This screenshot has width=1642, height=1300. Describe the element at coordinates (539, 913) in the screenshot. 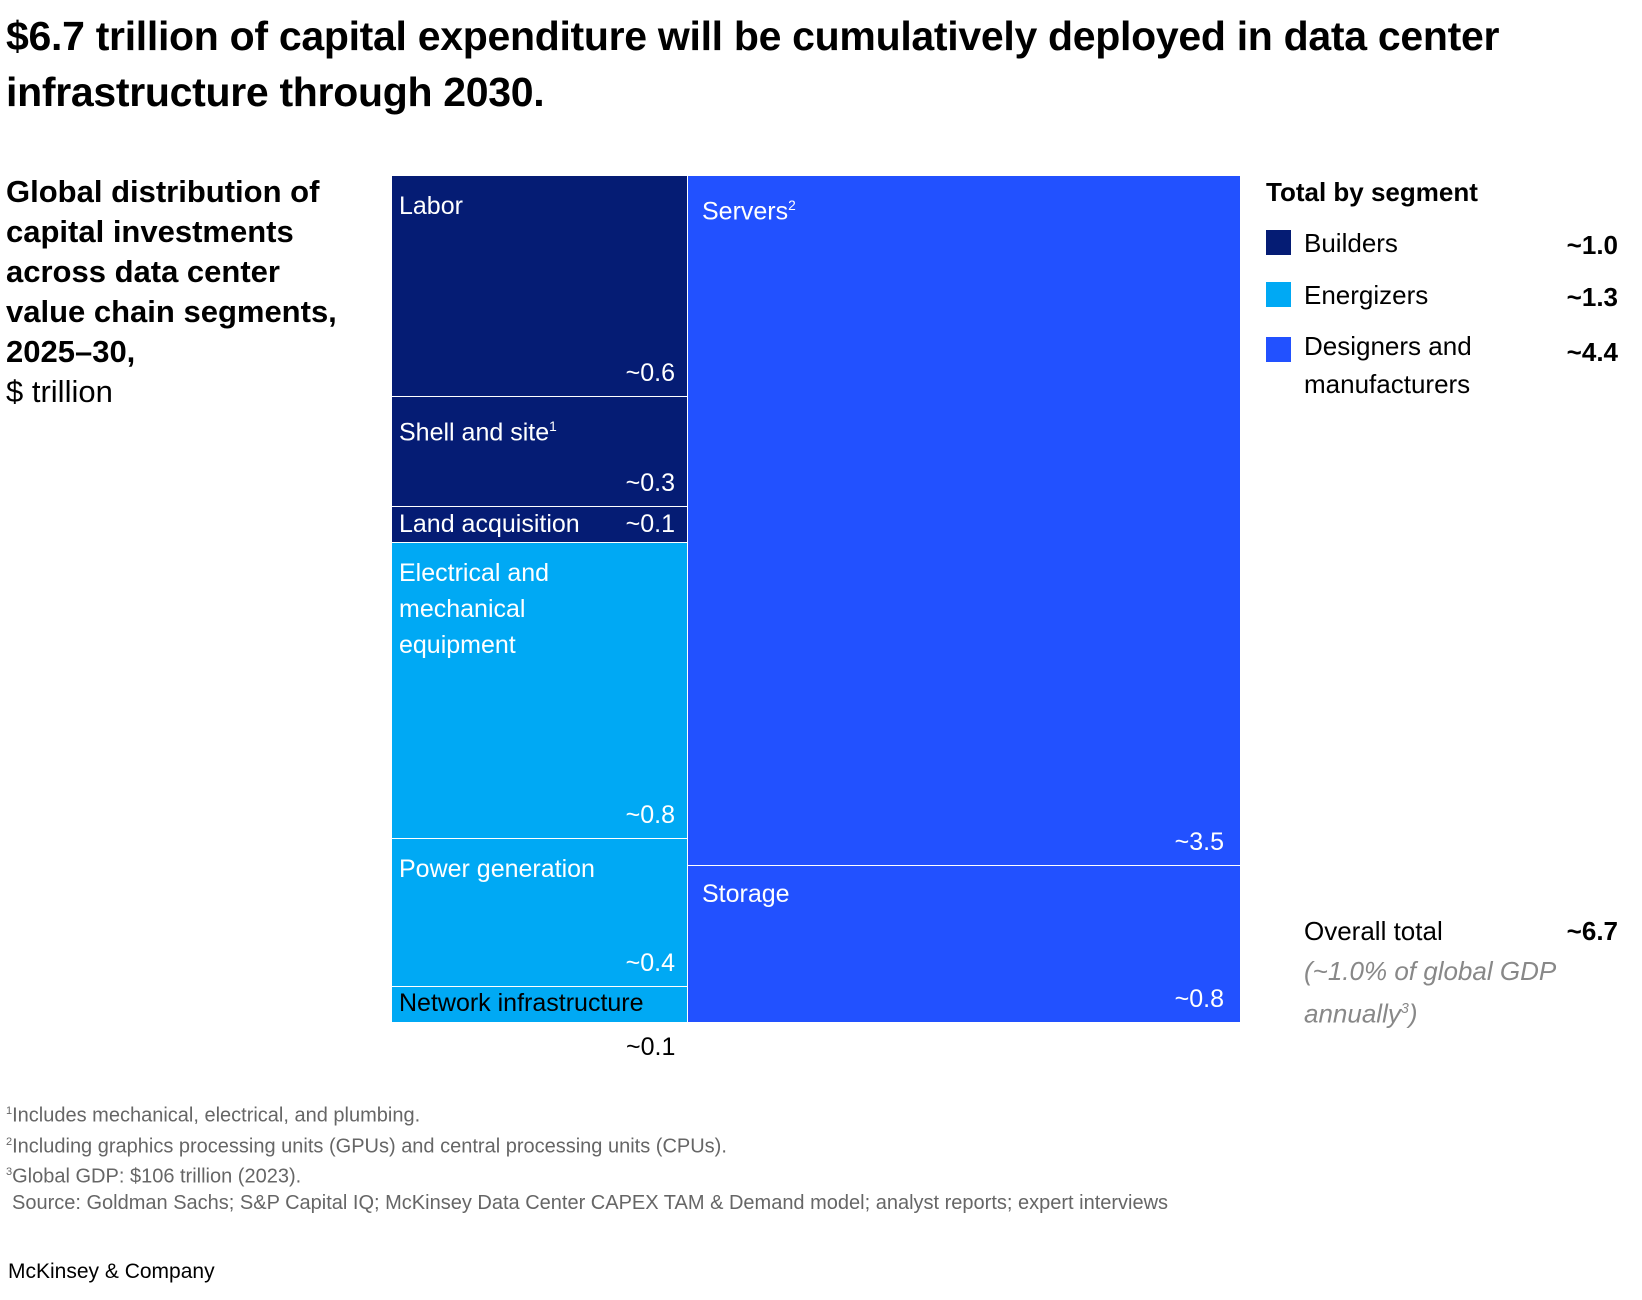

I see `cell-power-generation: Power generation ~0.4` at that location.